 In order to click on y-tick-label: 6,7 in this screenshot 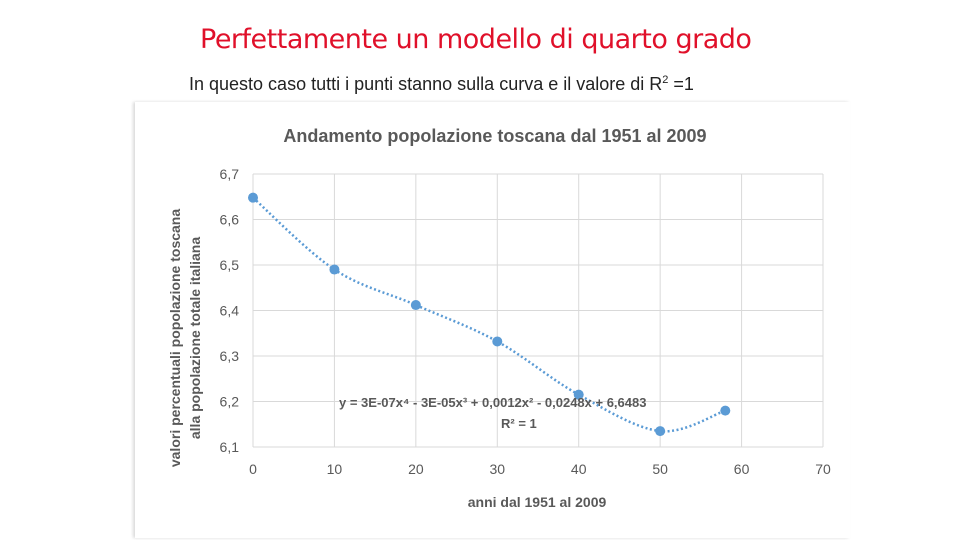, I will do `click(230, 174)`.